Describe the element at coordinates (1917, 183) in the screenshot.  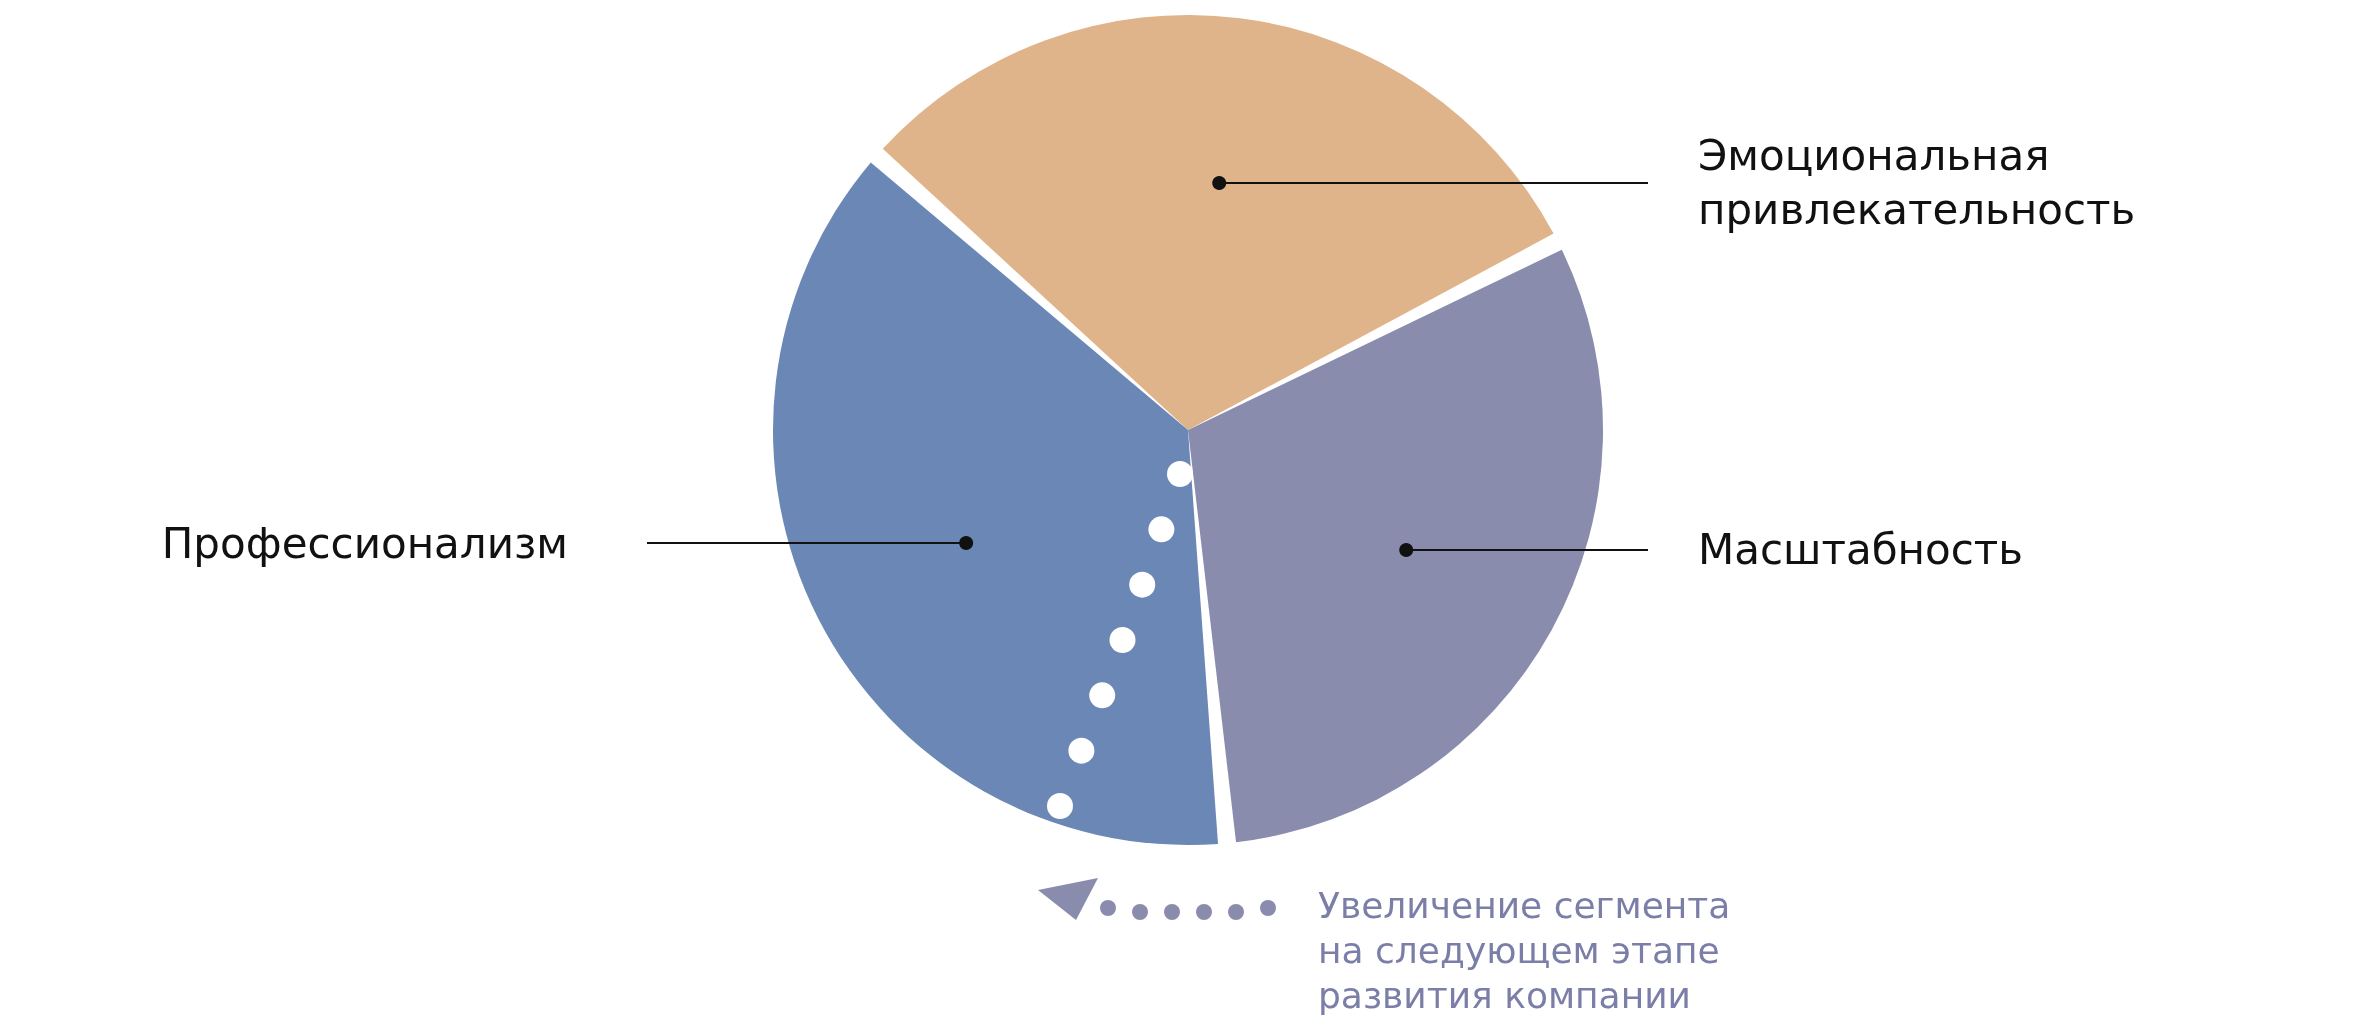
I see `slice-label: Эмоциональная привлекательность` at that location.